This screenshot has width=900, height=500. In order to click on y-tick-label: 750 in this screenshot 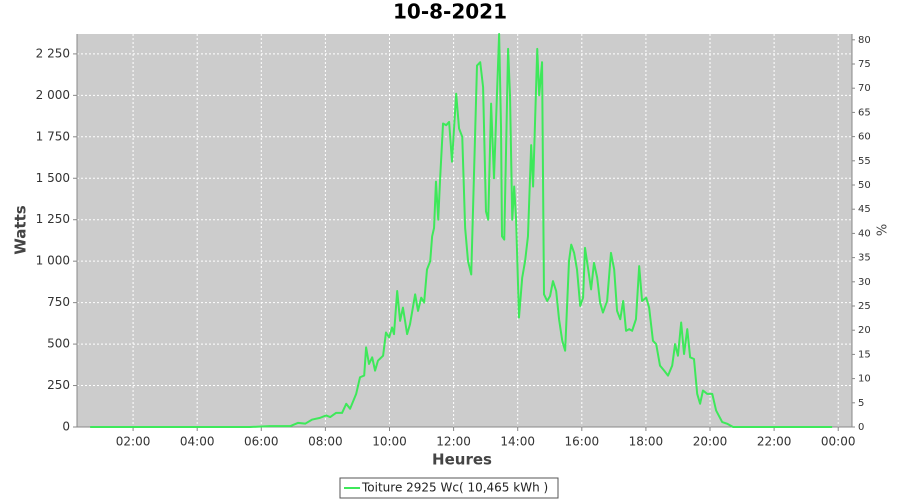, I will do `click(58, 302)`.